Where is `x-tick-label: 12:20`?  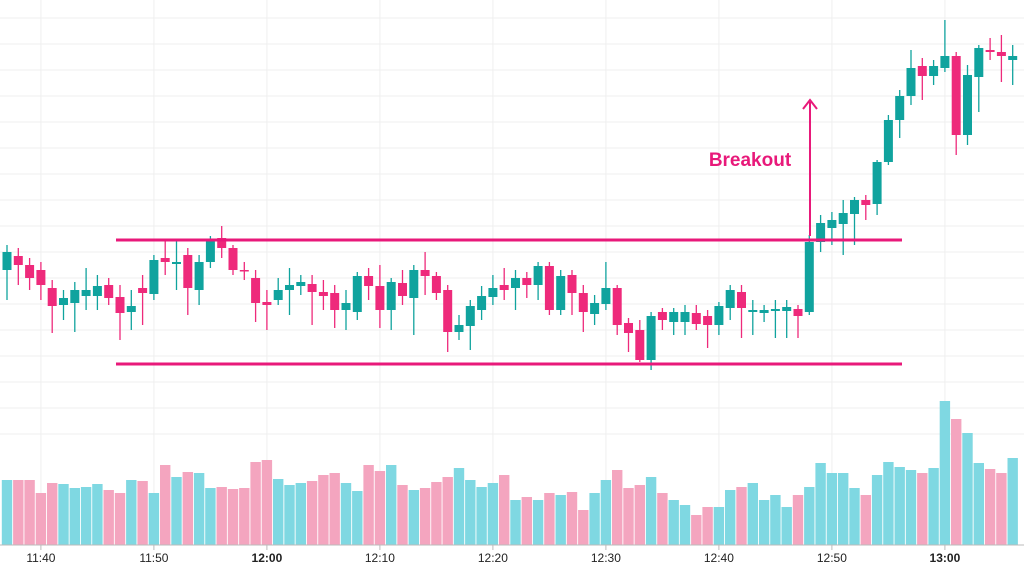 x-tick-label: 12:20 is located at coordinates (493, 558).